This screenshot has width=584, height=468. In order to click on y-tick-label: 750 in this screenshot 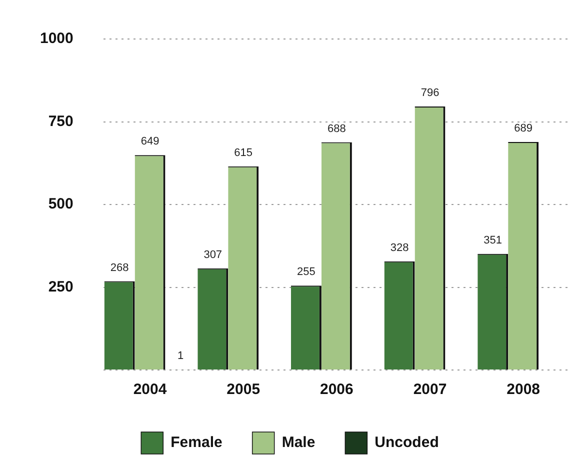, I will do `click(61, 121)`.